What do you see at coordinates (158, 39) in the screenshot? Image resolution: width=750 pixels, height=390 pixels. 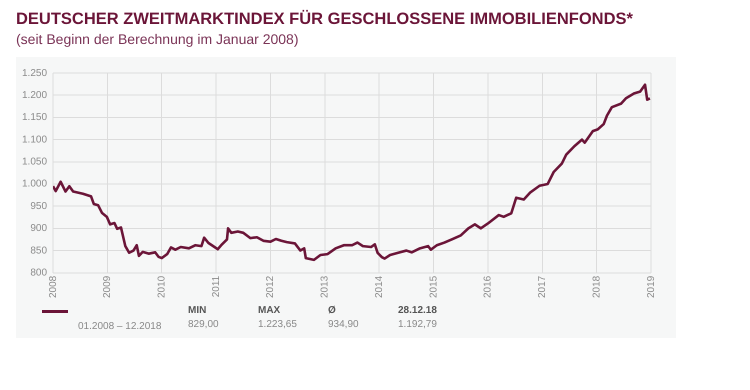 I see `chart-subtitle: (seit Beginn der Berechnung im Januar 2008)` at bounding box center [158, 39].